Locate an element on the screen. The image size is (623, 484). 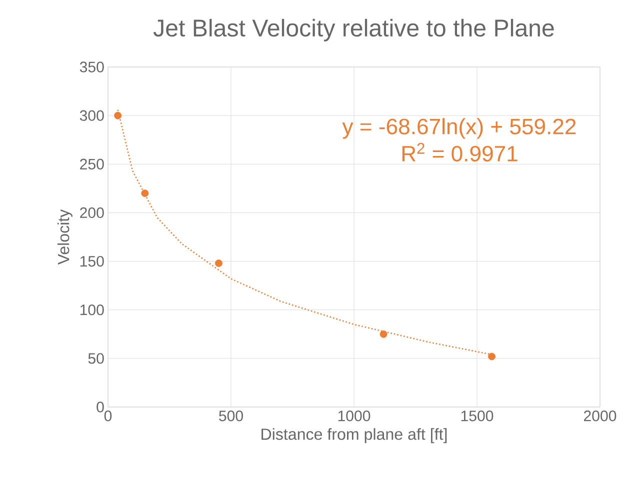
x-tick-label: 2000 is located at coordinates (600, 416).